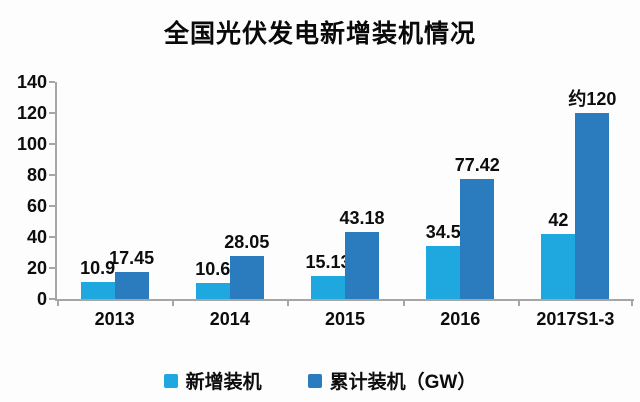  I want to click on x-axis-category-label: 2013, so click(114, 319).